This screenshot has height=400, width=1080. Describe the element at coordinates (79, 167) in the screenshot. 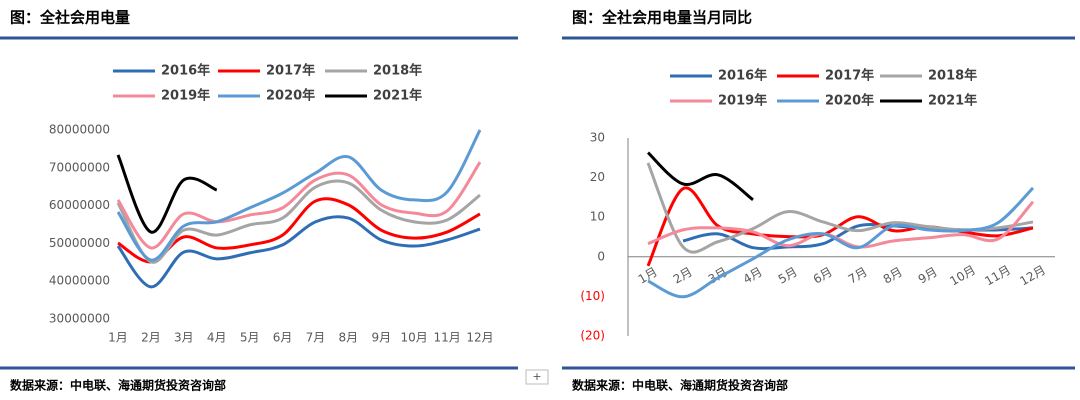

I see `y-tick-label: 70000000` at that location.